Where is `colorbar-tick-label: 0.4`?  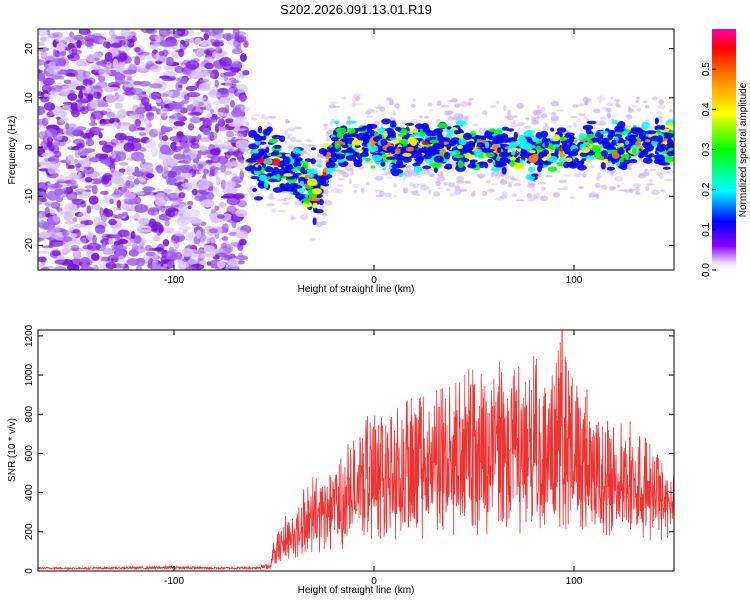 colorbar-tick-label: 0.4 is located at coordinates (706, 109).